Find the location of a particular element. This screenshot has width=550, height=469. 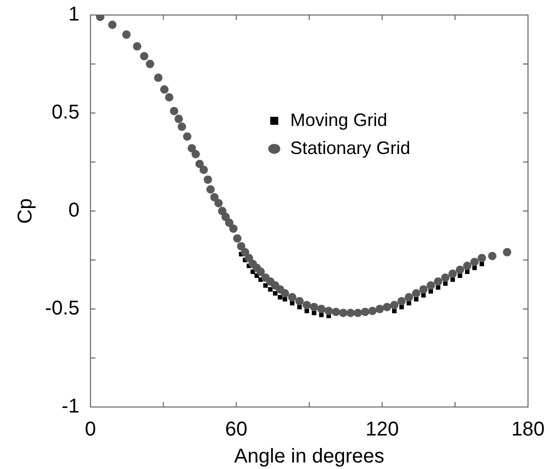

legend-label: Moving Grid is located at coordinates (339, 120).